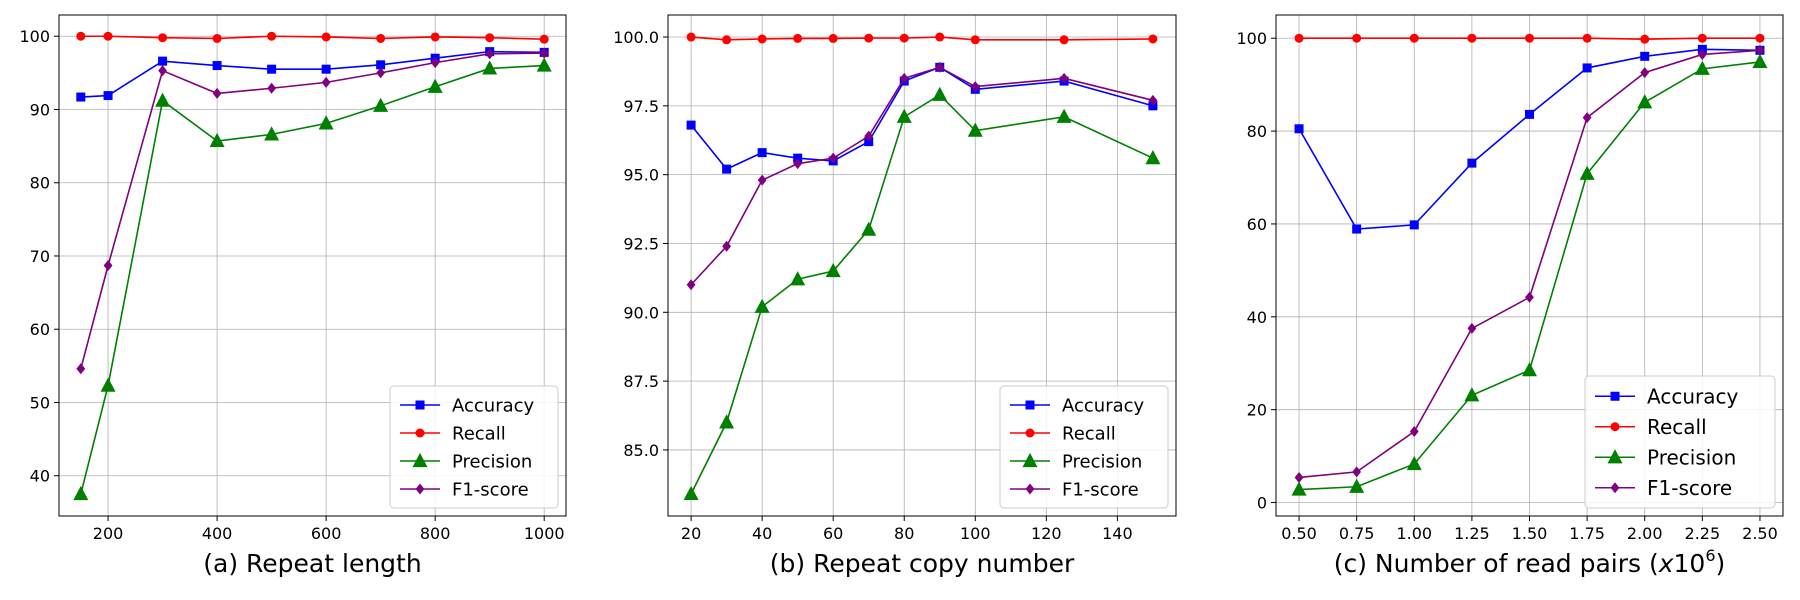  What do you see at coordinates (1257, 317) in the screenshot?
I see `y-tick-label: 40` at bounding box center [1257, 317].